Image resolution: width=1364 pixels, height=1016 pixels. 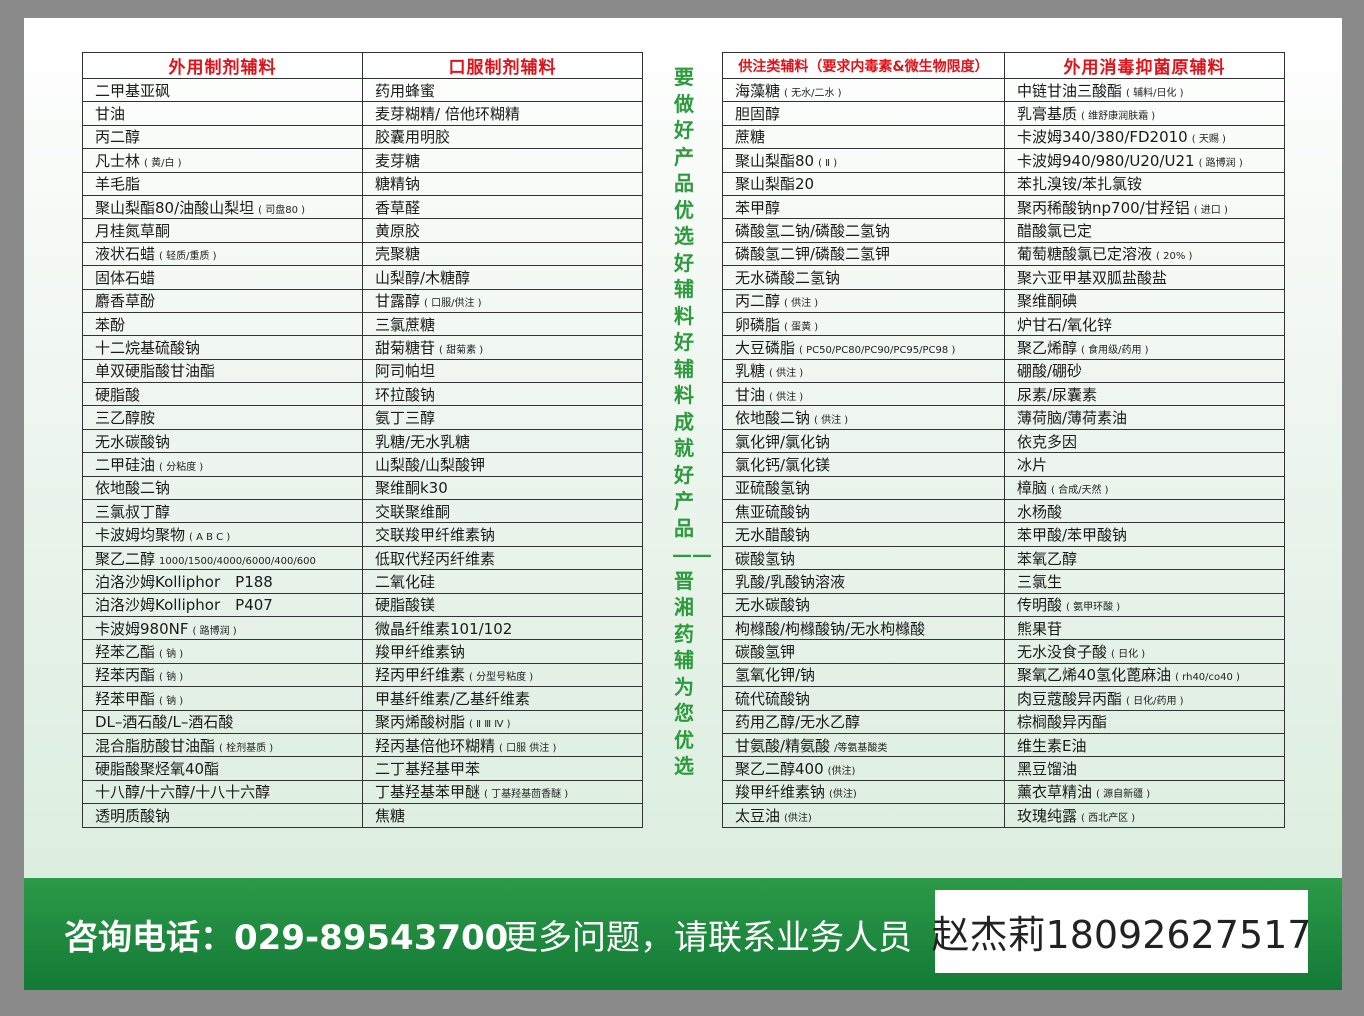 I want to click on table-cell: 硼酸/硼砂, so click(x=1144, y=371).